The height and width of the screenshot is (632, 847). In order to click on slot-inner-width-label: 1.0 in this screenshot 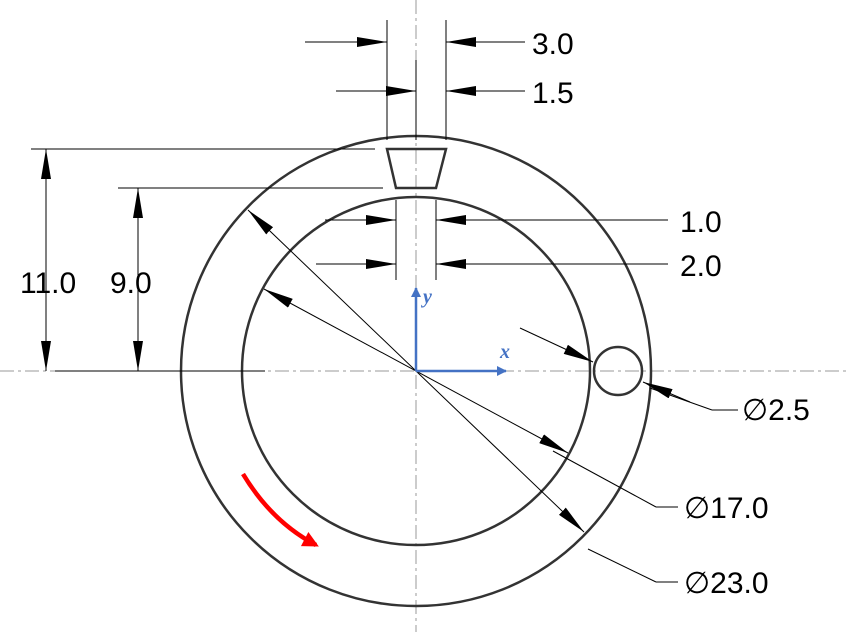, I will do `click(701, 222)`.